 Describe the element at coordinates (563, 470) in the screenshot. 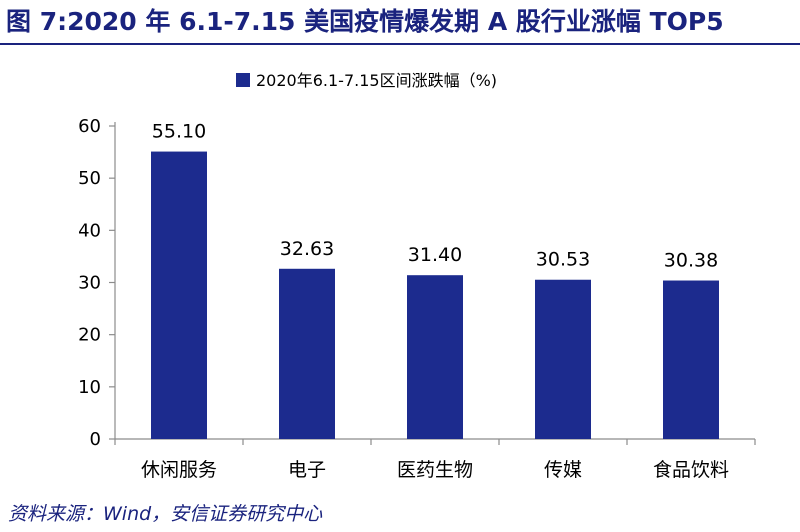

I see `category-label: 传媒` at that location.